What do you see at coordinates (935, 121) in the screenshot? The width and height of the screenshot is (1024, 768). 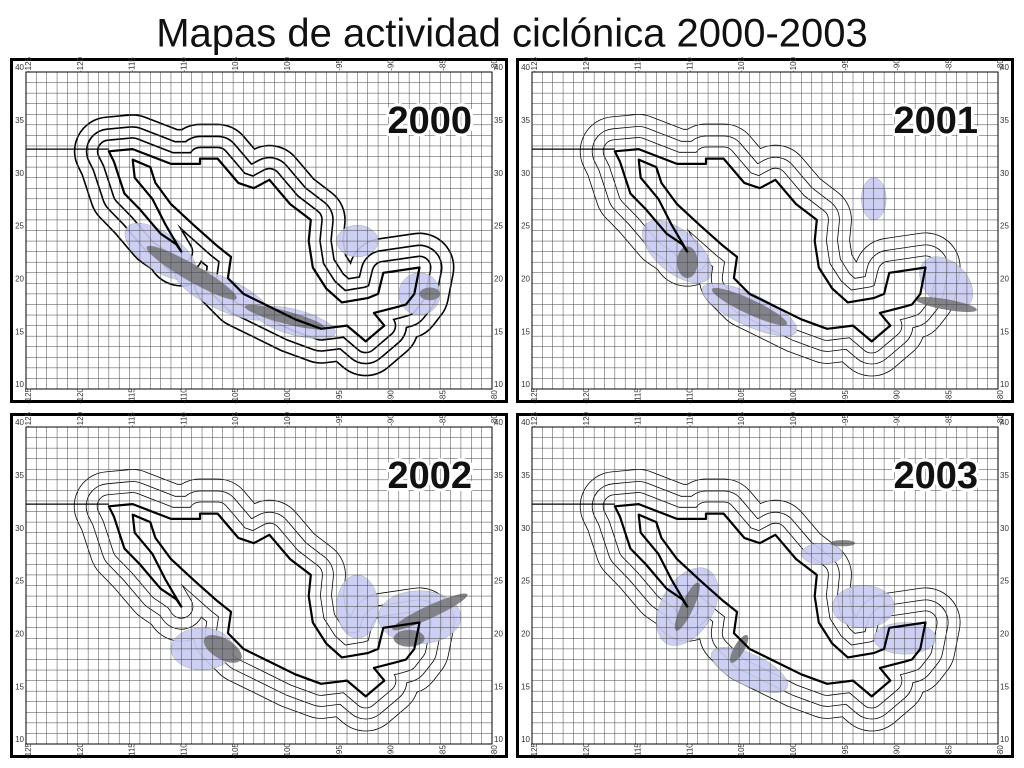 I see `panel-year: 2001` at bounding box center [935, 121].